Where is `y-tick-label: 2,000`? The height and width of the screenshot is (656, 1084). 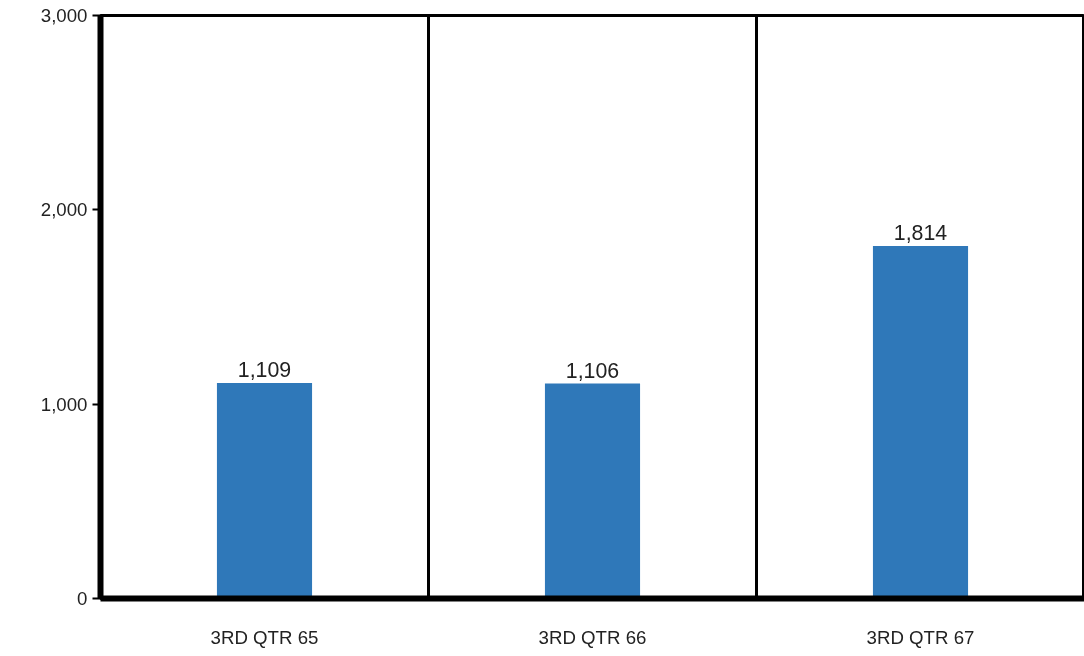
y-tick-label: 2,000 is located at coordinates (64, 210).